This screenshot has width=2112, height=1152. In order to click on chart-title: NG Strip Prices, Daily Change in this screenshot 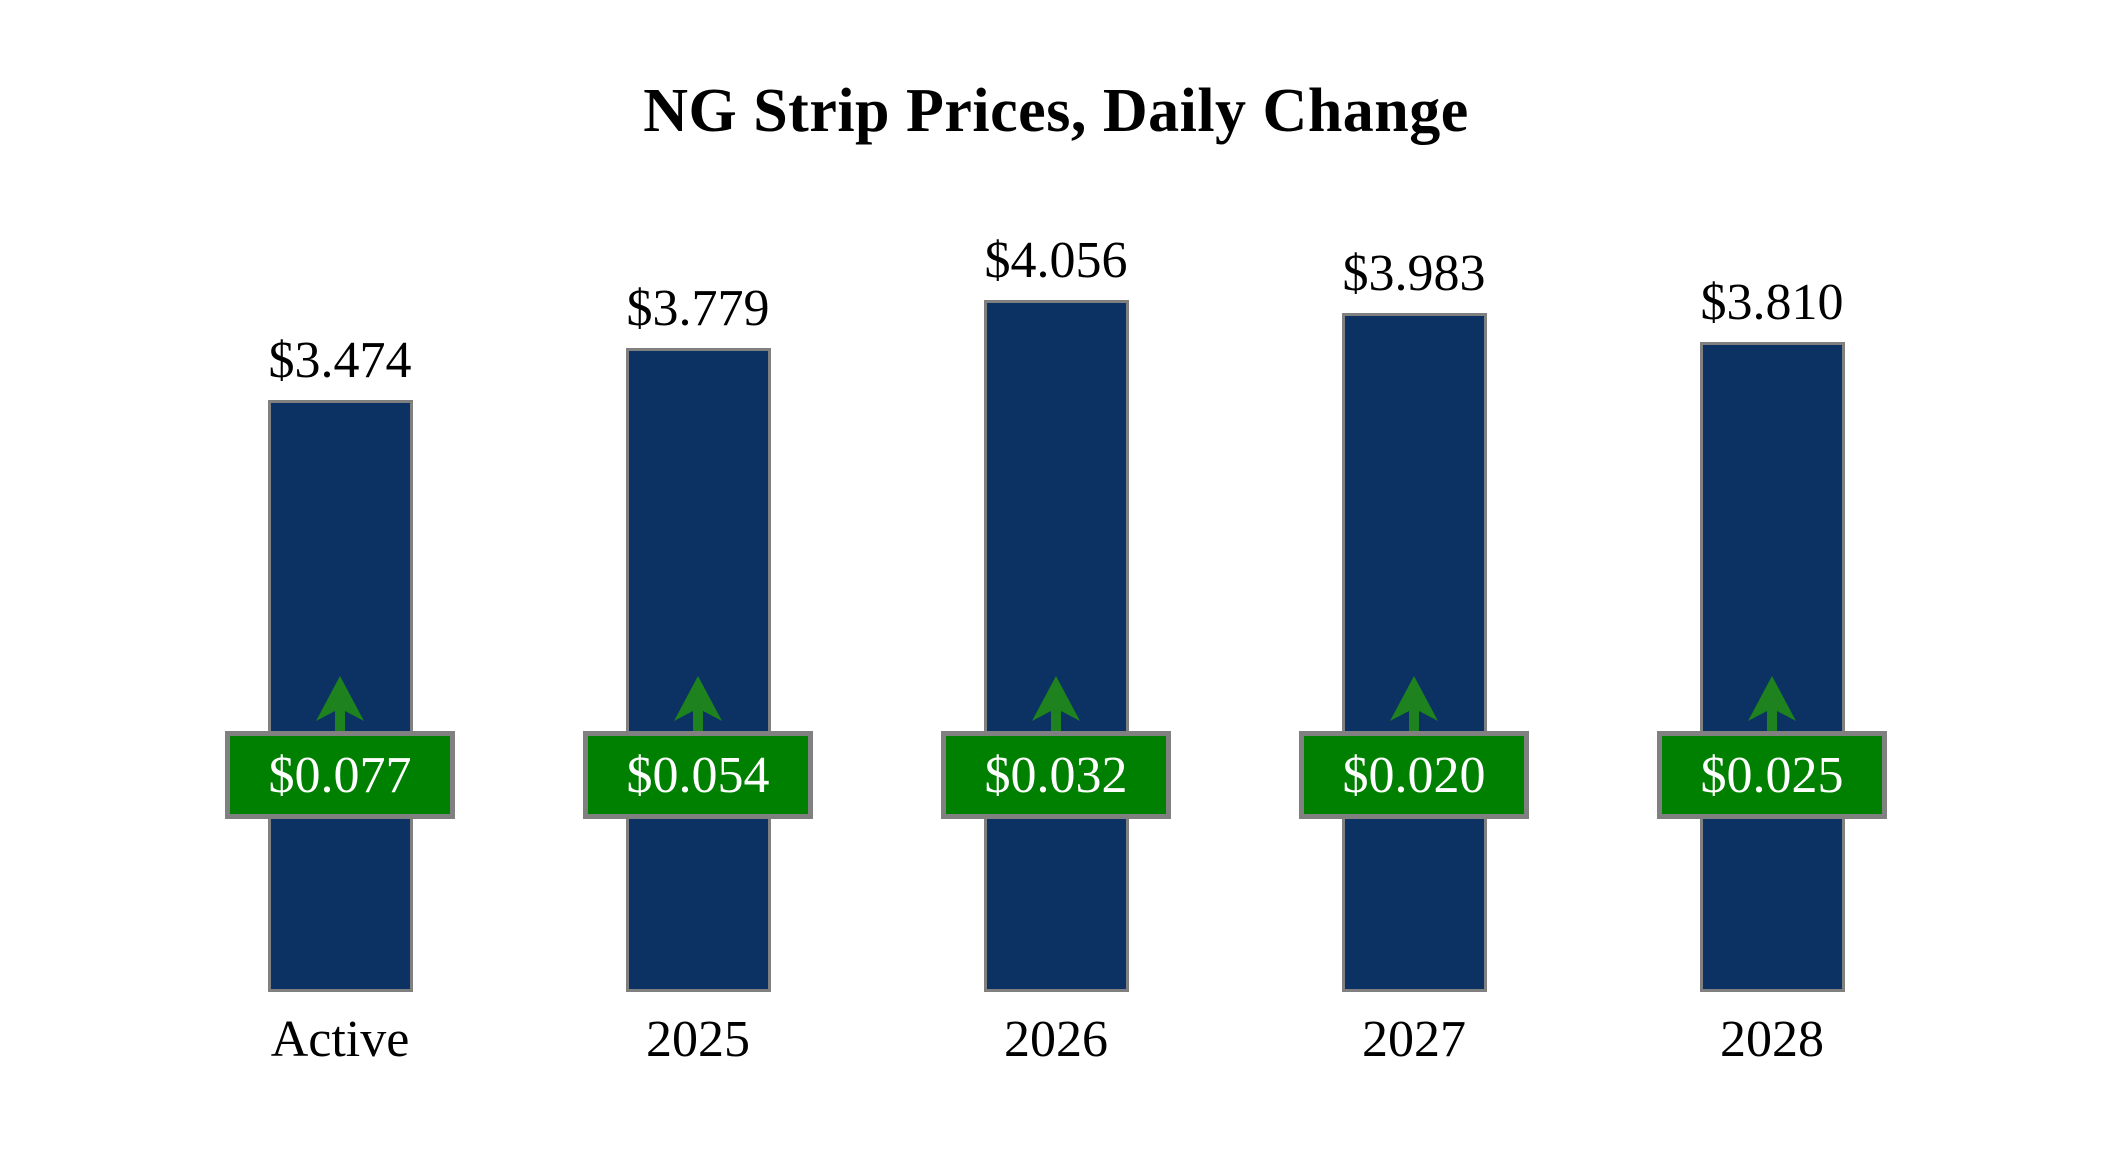, I will do `click(1056, 111)`.